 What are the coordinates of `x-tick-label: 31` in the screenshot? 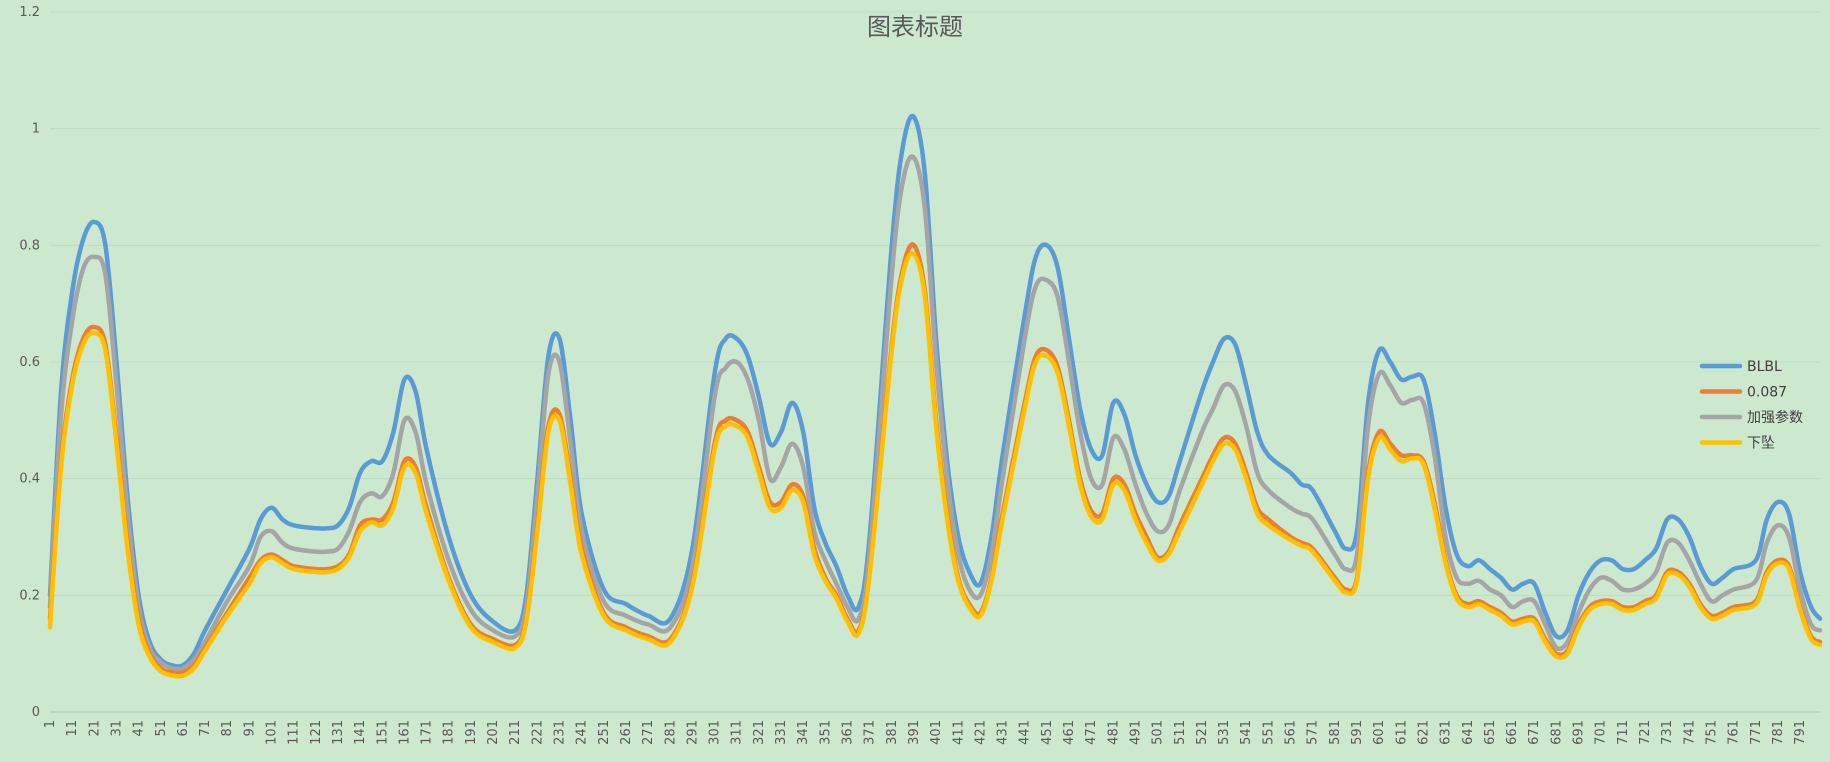 It's located at (116, 728).